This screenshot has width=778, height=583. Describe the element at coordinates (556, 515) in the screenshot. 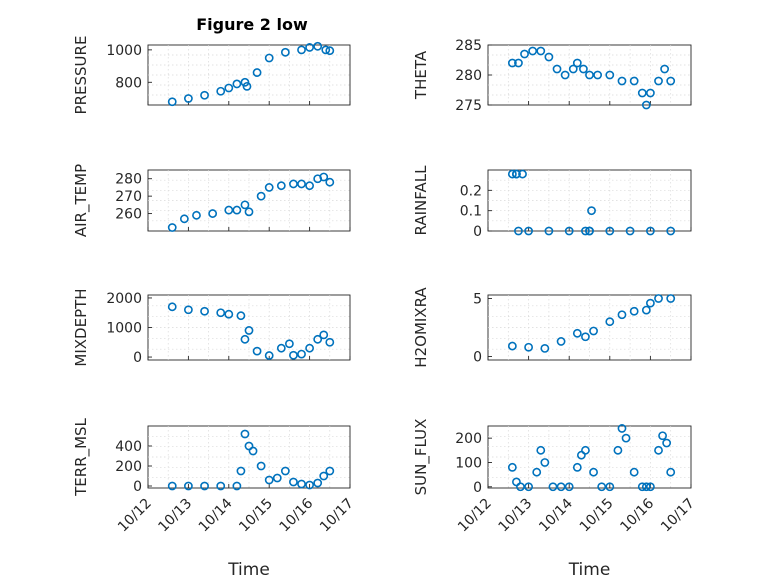

I see `x-tick-label: 10/14` at that location.